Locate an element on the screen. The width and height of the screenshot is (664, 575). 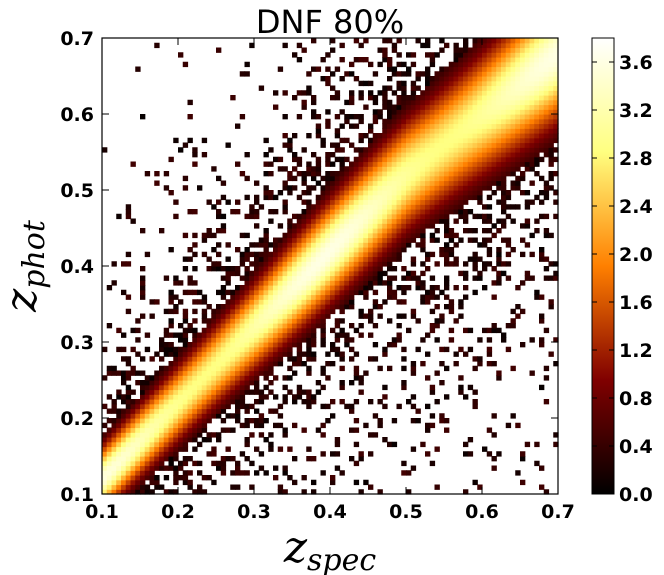
x-tick-label: 0.7 is located at coordinates (558, 512).